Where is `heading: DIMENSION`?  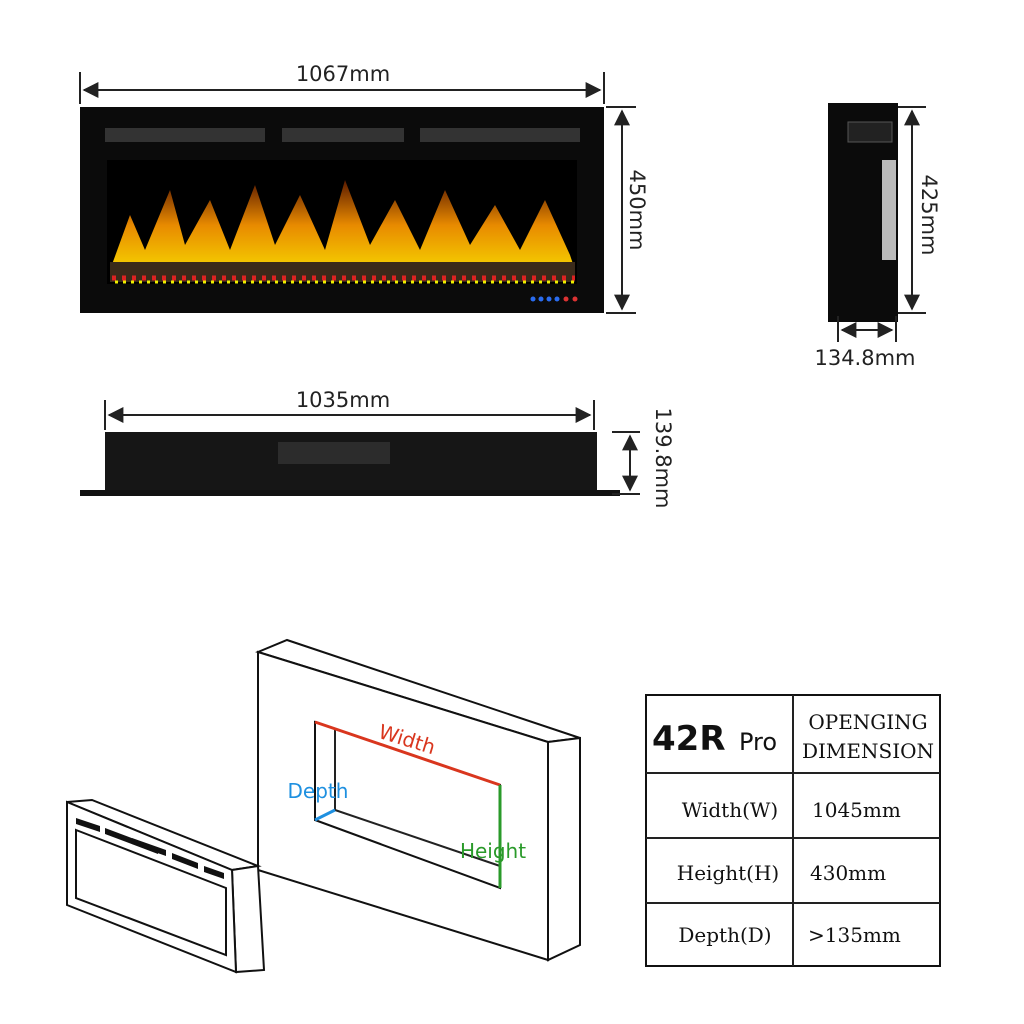 heading: DIMENSION is located at coordinates (868, 751).